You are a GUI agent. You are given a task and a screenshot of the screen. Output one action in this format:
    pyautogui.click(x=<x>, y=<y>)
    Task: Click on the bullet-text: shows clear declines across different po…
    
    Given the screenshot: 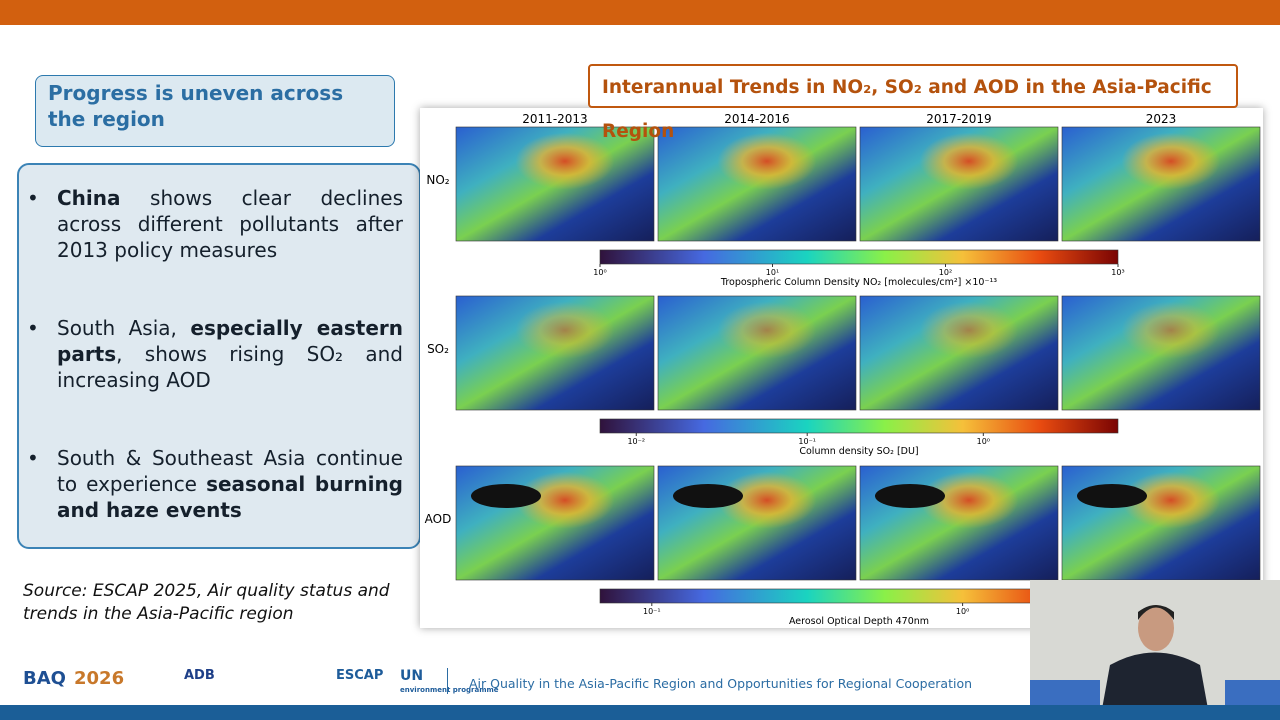 What is the action you would take?
    pyautogui.click(x=230, y=224)
    